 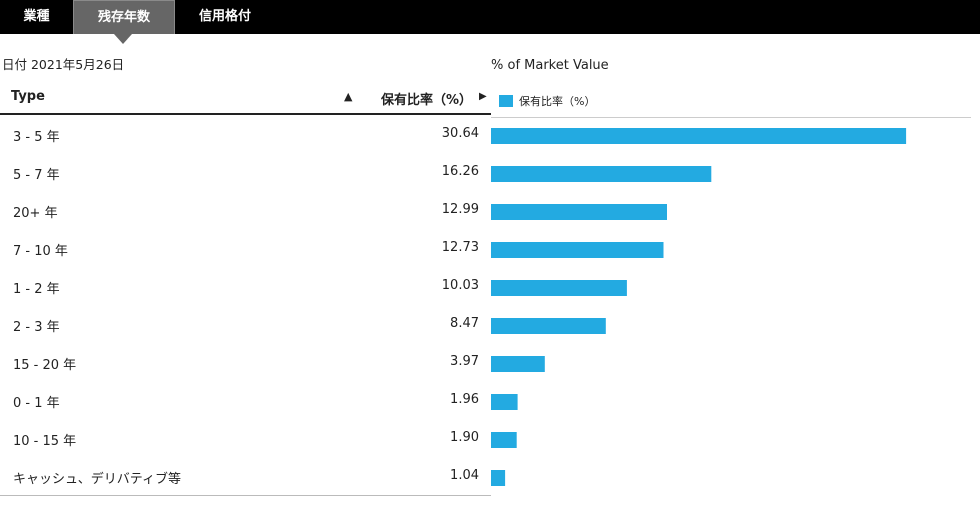 I want to click on tab-industry: 業種, so click(x=36, y=16).